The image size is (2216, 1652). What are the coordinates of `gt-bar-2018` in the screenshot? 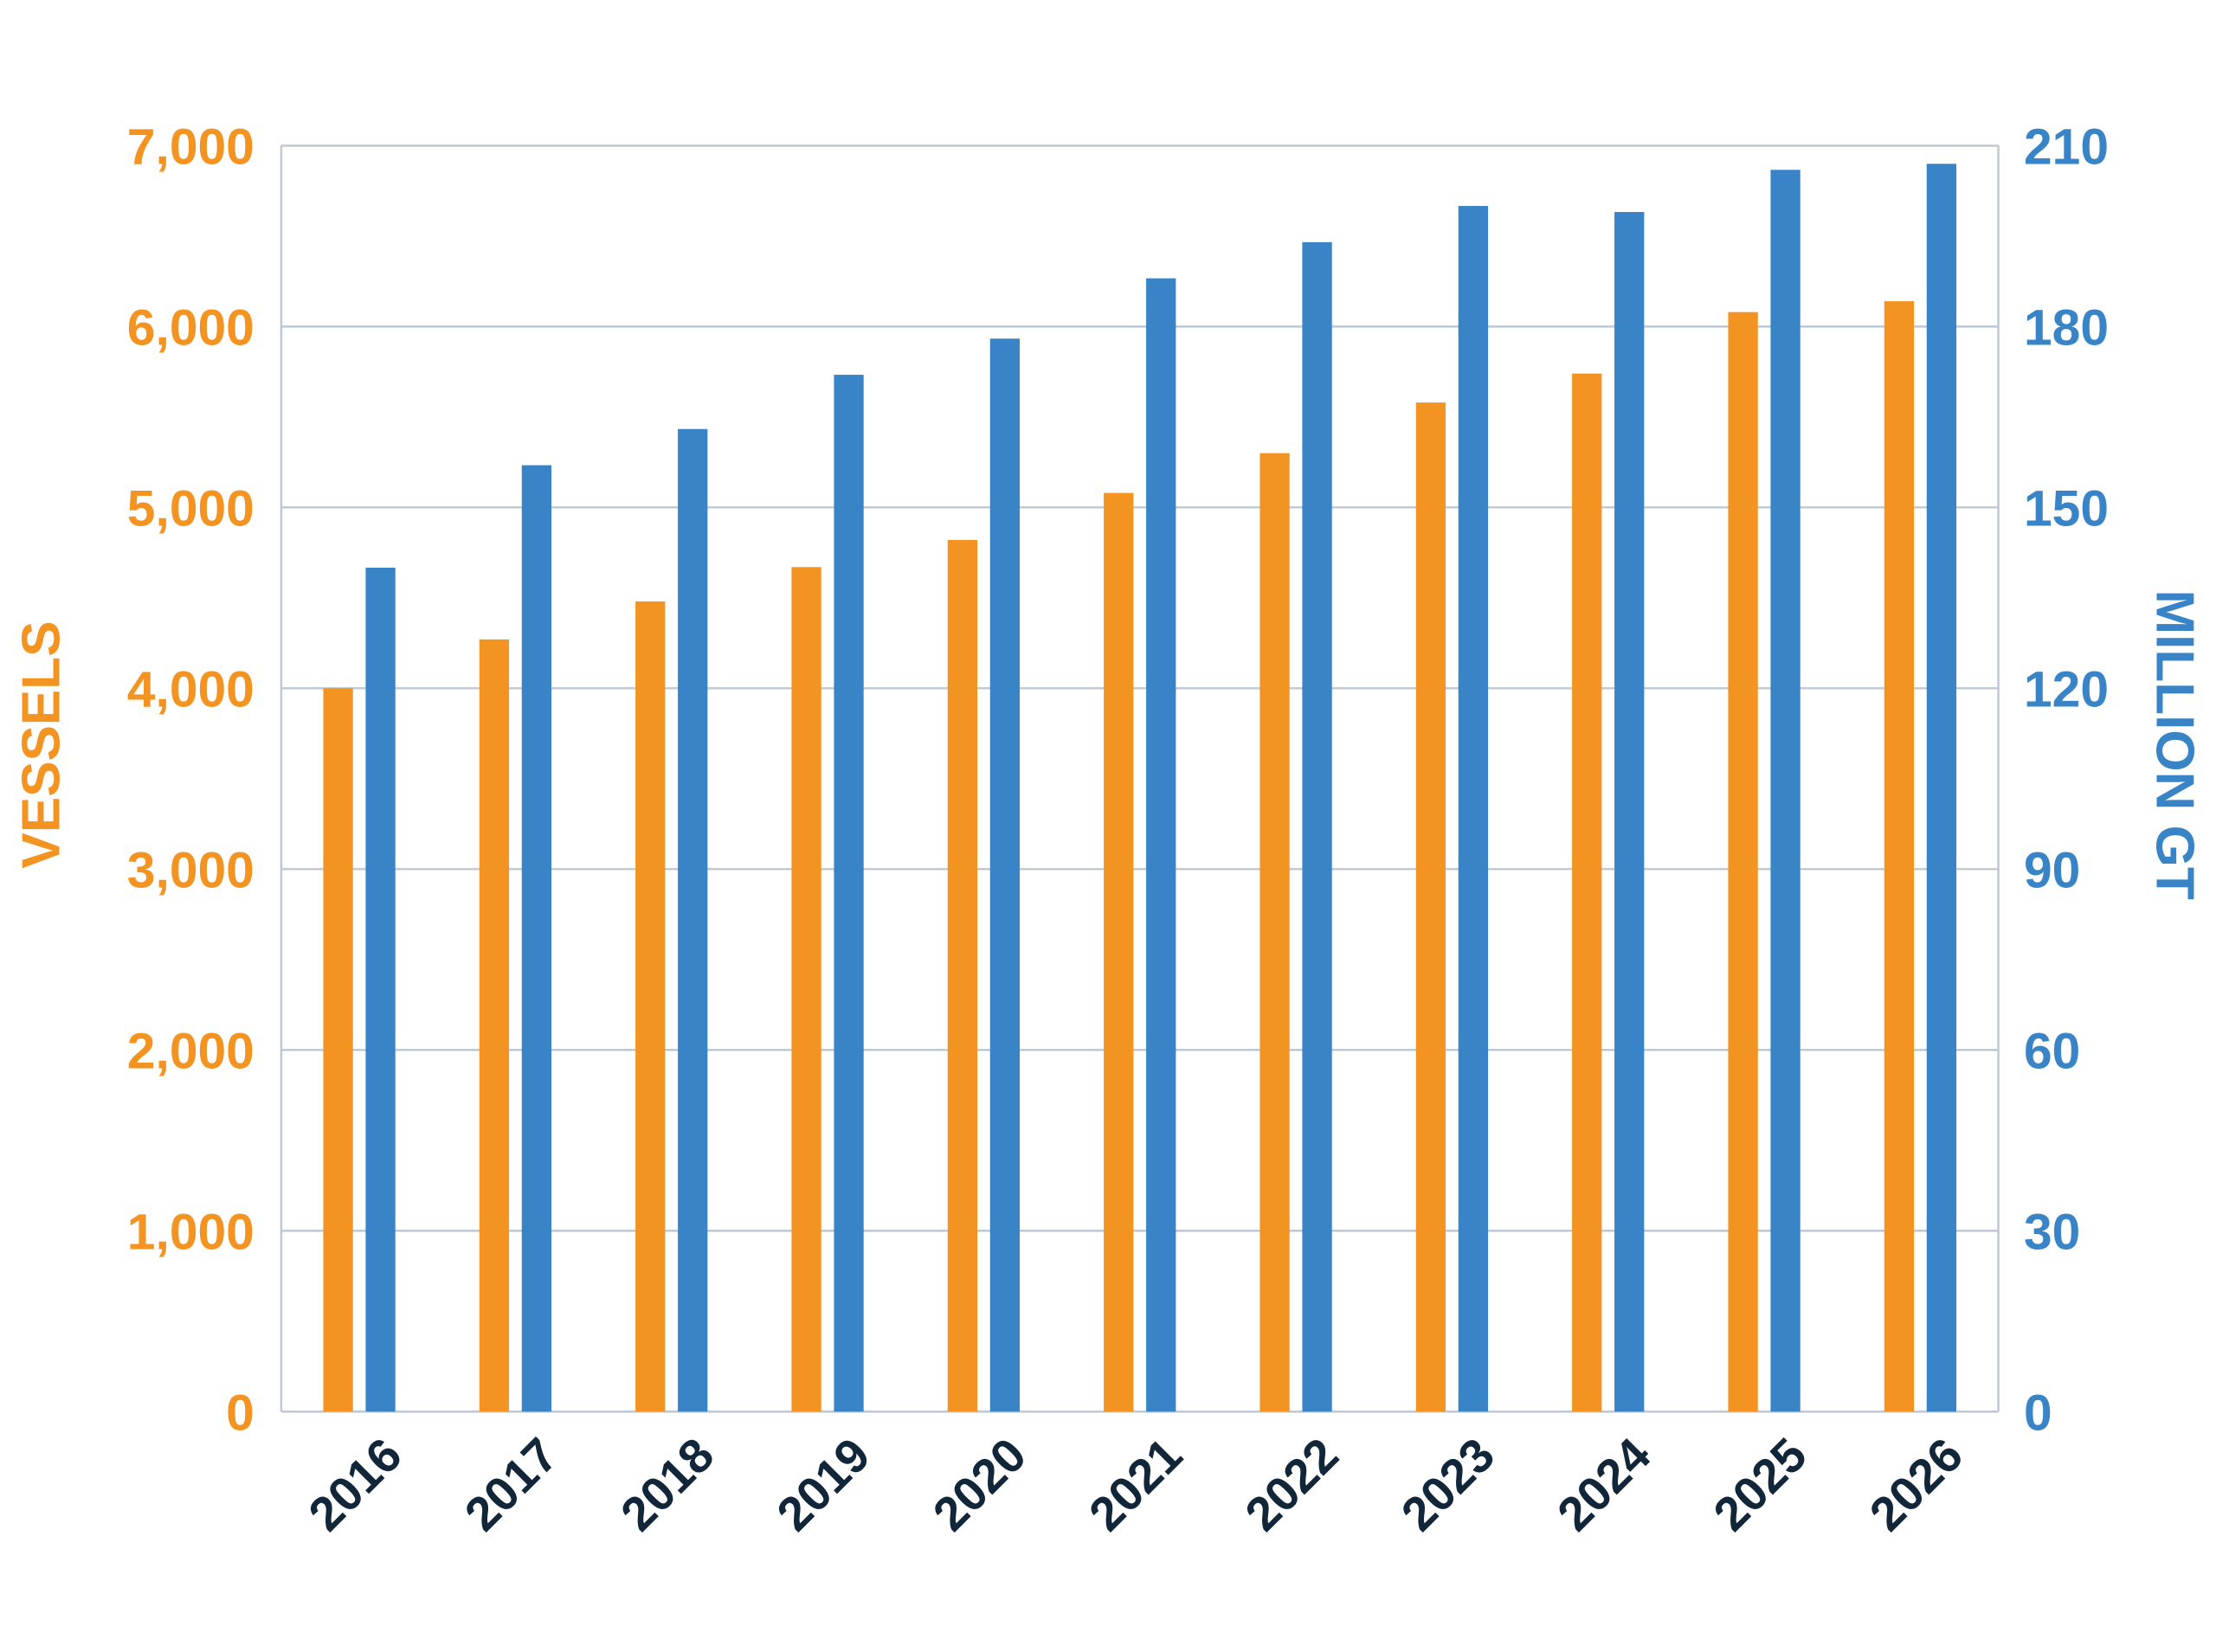 It's located at (693, 920).